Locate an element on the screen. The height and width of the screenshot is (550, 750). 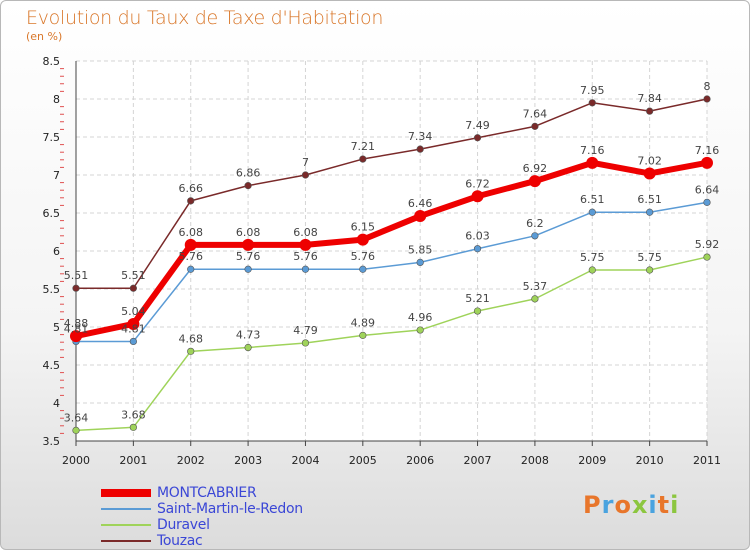
legend-label: Touzac is located at coordinates (180, 541).